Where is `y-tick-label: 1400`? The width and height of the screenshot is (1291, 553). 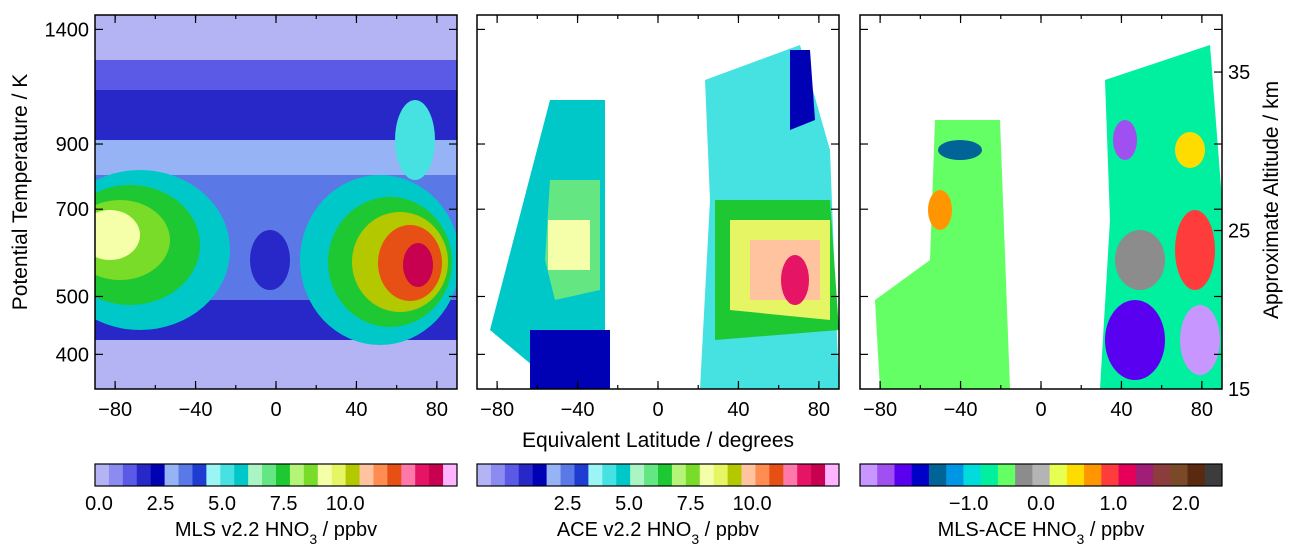
y-tick-label: 1400 is located at coordinates (67, 30).